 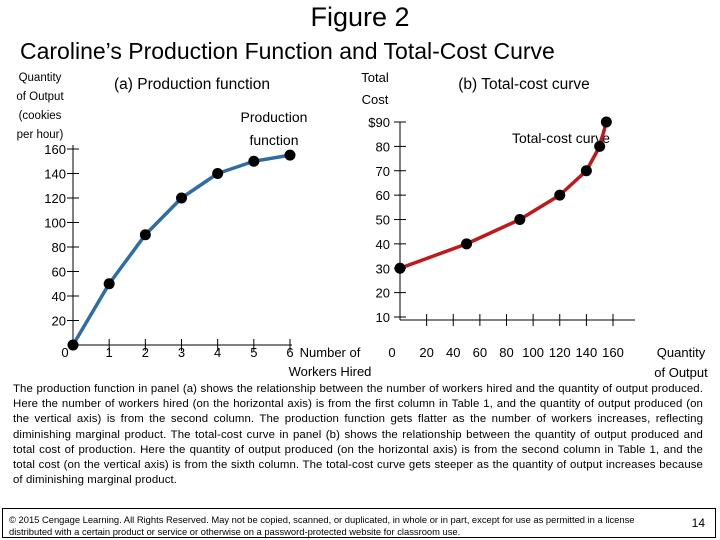 What do you see at coordinates (383, 244) in the screenshot?
I see `cost-y-tick-label: 40` at bounding box center [383, 244].